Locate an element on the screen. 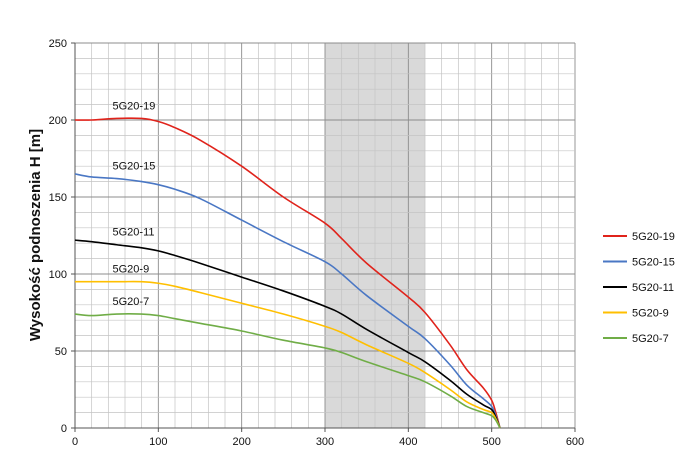 Image resolution: width=688 pixels, height=459 pixels. series-label-5g20-15: 5G20-15 is located at coordinates (134, 167).